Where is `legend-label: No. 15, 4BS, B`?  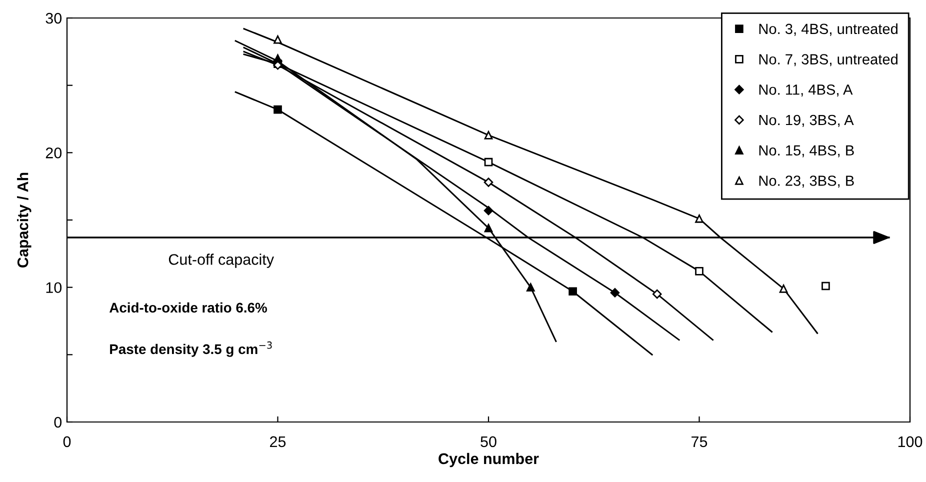 legend-label: No. 15, 4BS, B is located at coordinates (806, 151).